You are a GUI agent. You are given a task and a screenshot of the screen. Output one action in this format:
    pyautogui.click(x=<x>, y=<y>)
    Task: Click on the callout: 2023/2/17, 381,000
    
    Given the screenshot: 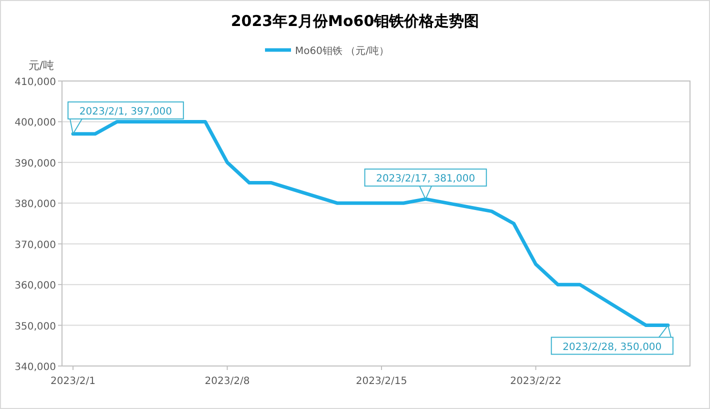 What is the action you would take?
    pyautogui.click(x=425, y=184)
    